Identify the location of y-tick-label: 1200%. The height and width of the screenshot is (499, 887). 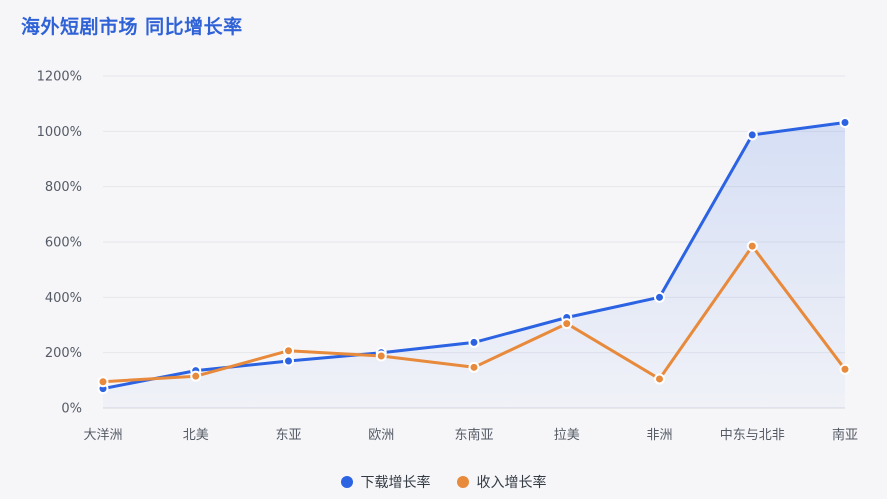
(59, 77).